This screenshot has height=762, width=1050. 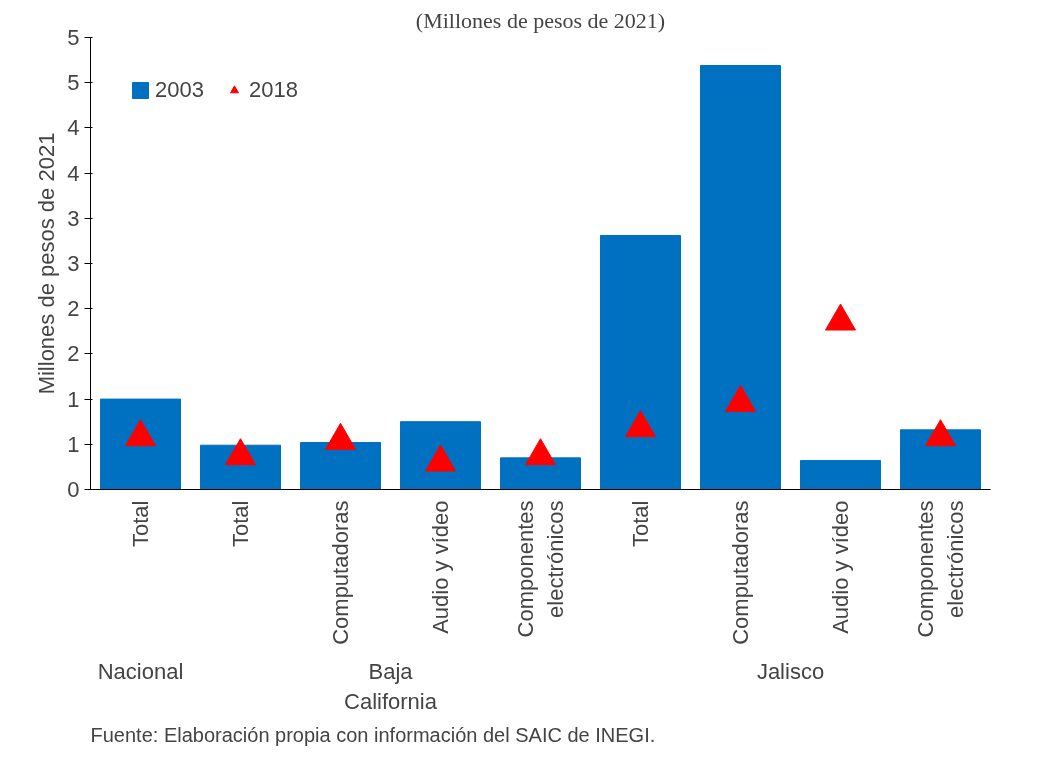 What do you see at coordinates (540, 20) in the screenshot?
I see `chart-subtitle: (Millones de pesos de 2021)` at bounding box center [540, 20].